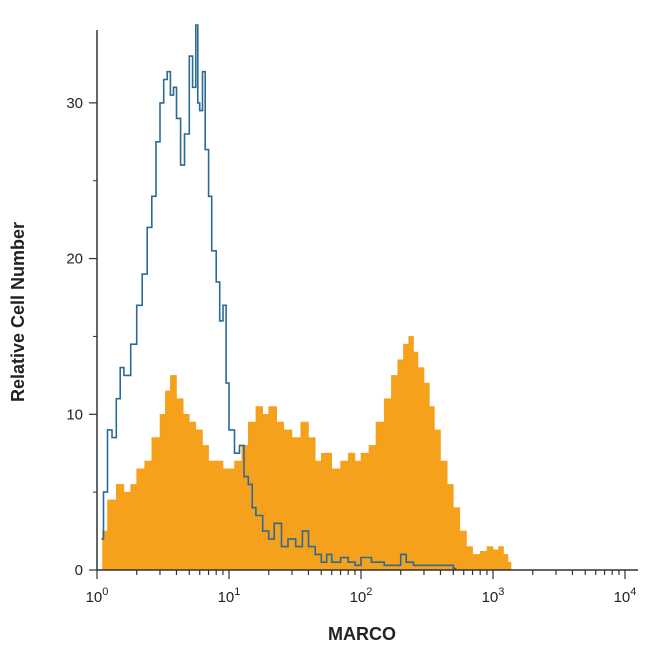 This screenshot has height=655, width=650. What do you see at coordinates (229, 596) in the screenshot?
I see `x-tick-label: 10¹` at bounding box center [229, 596].